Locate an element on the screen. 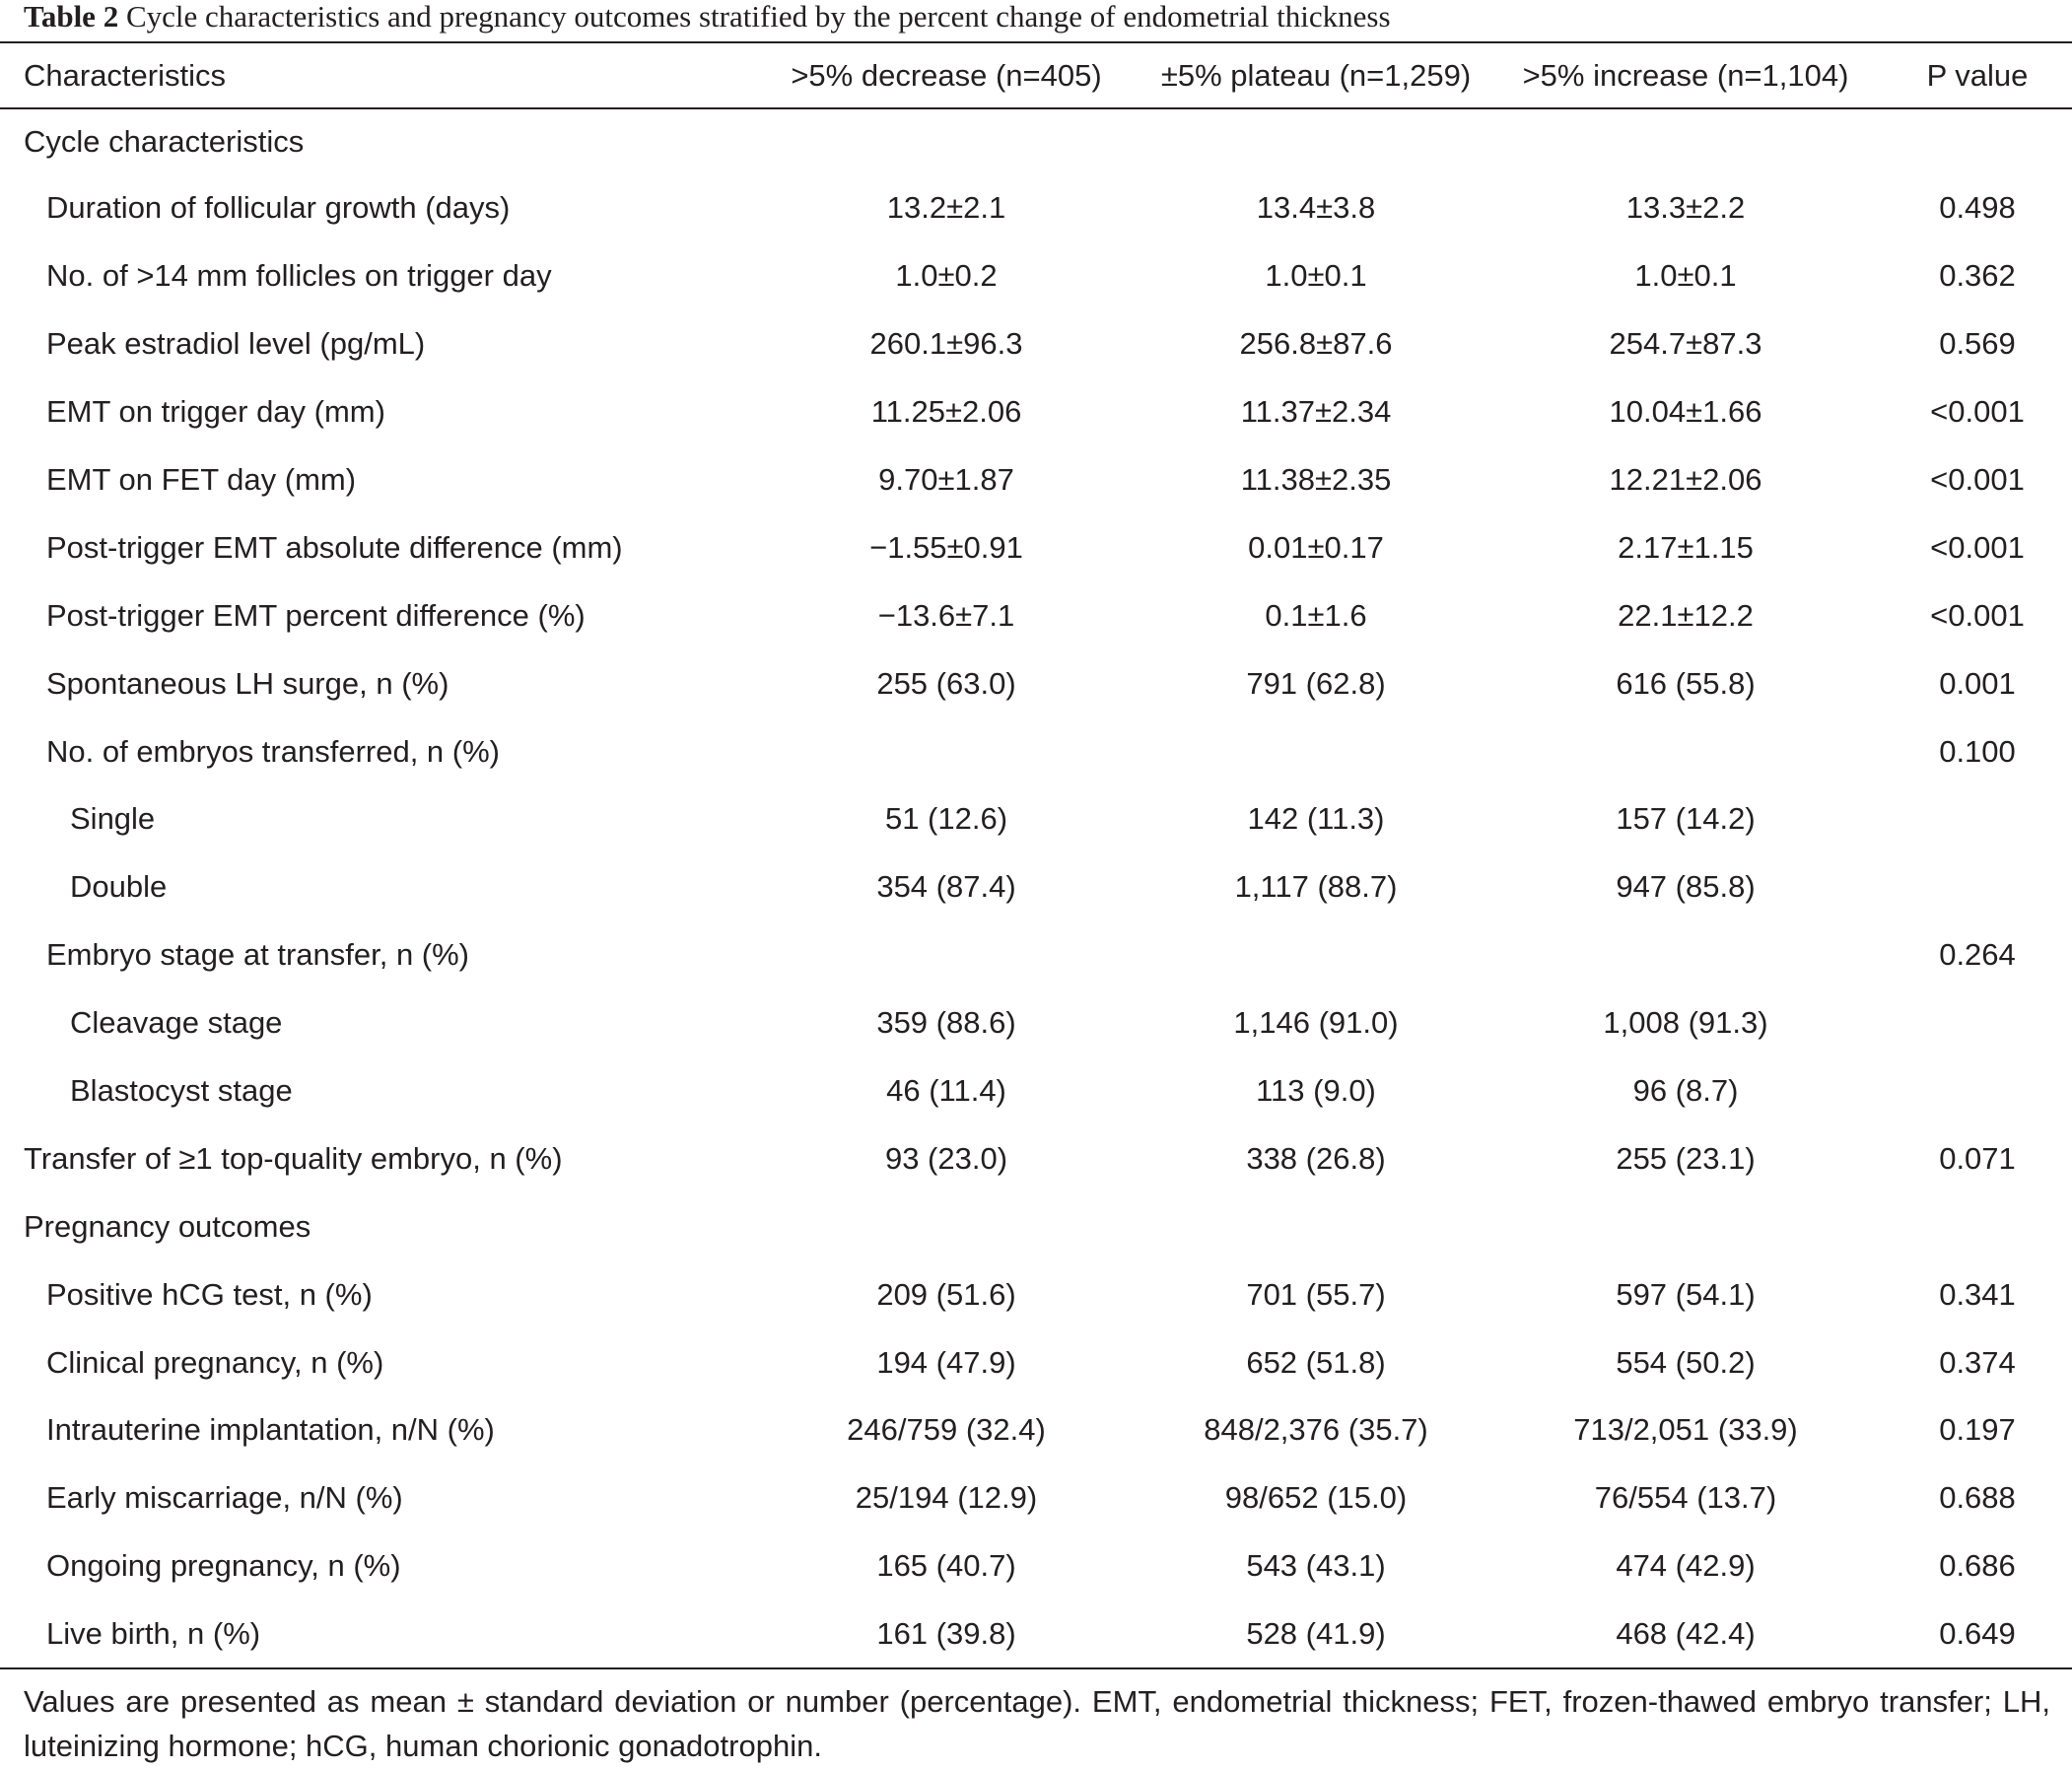 The height and width of the screenshot is (1768, 2072). p-value-cell: 0.264 is located at coordinates (1978, 955).